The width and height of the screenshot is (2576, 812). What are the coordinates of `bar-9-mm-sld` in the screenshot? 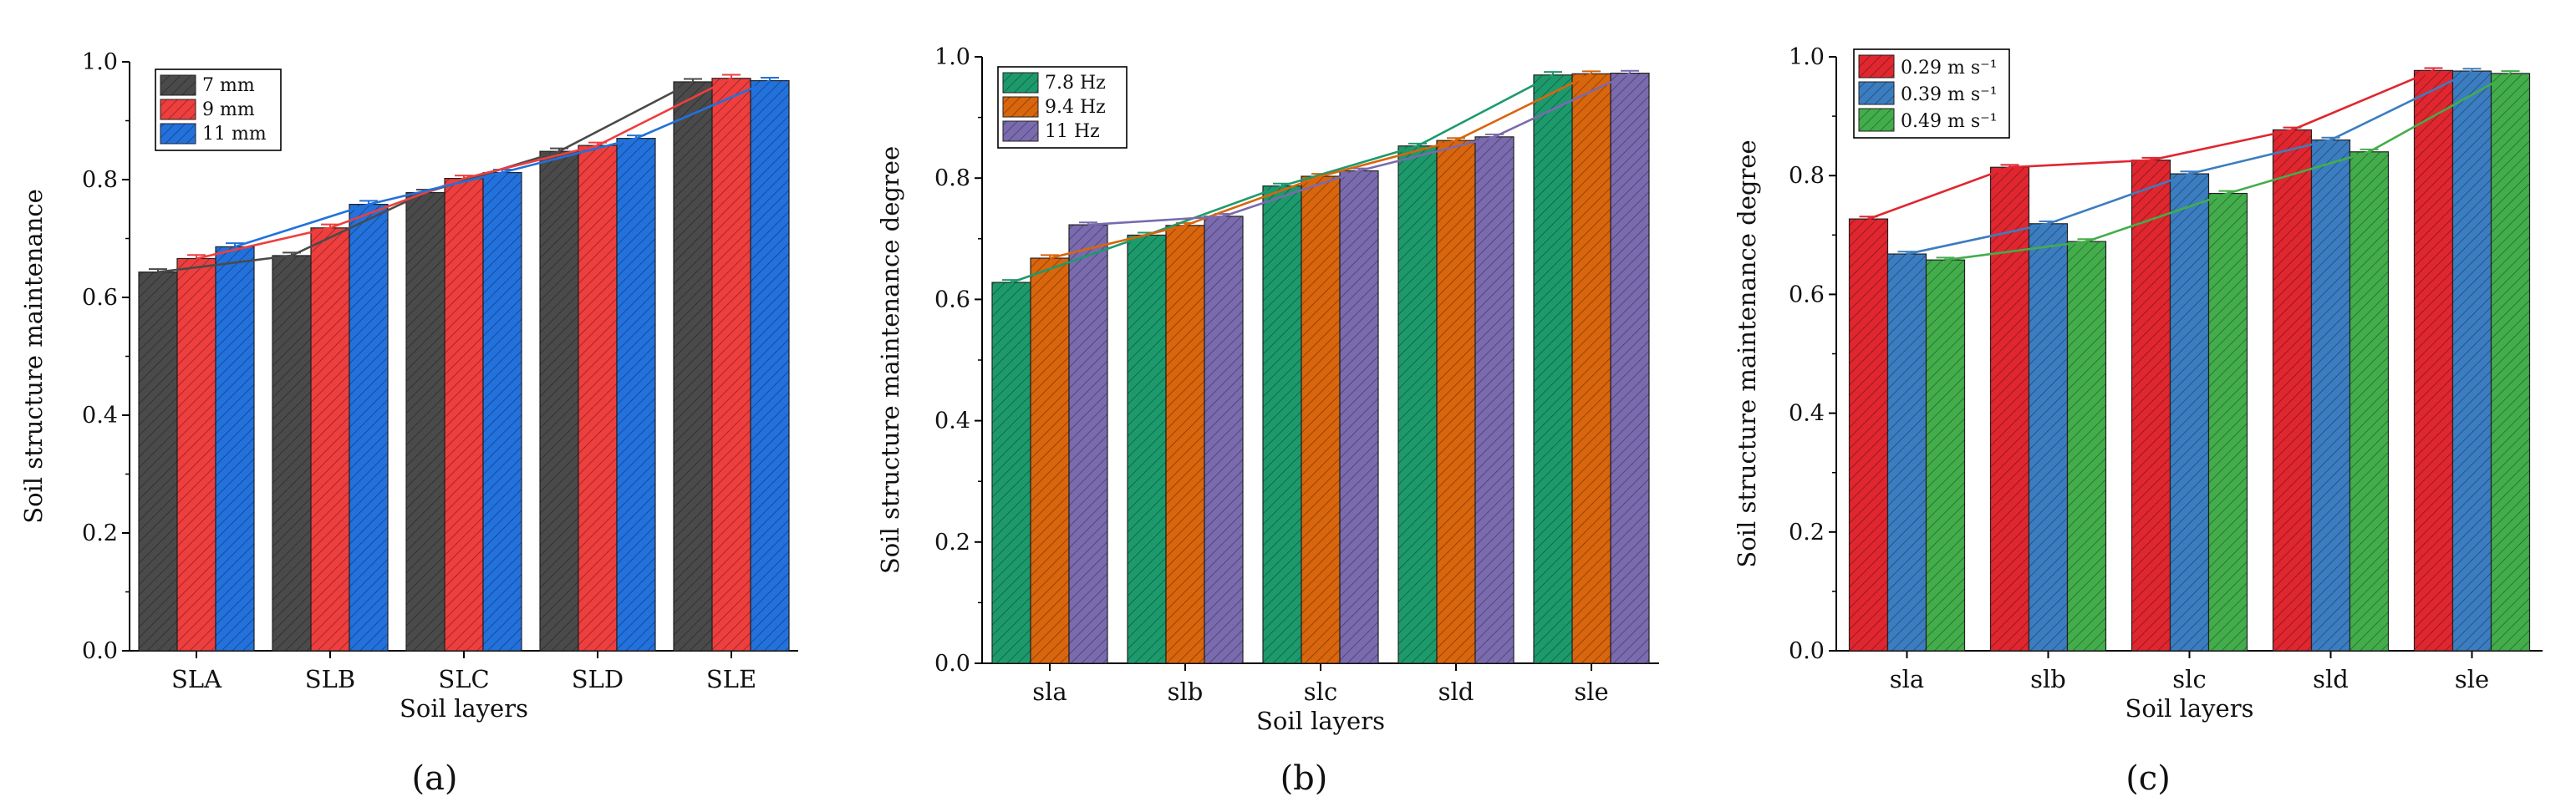 It's located at (598, 398).